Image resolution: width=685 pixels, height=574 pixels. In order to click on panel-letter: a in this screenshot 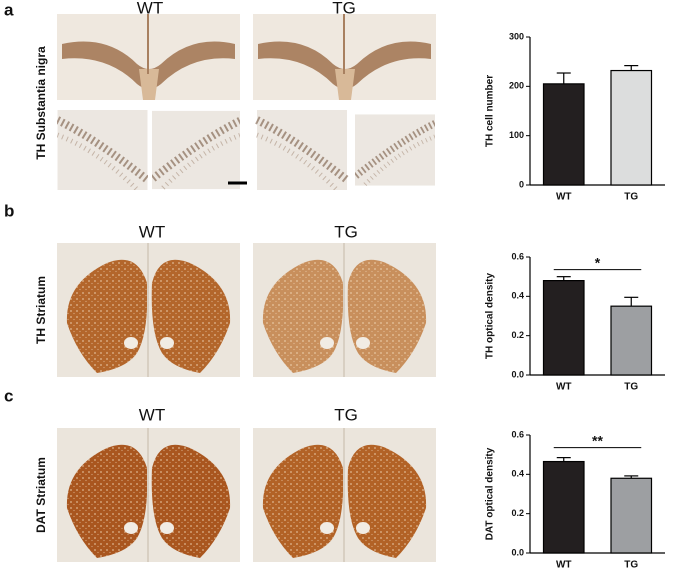, I will do `click(9, 9)`.